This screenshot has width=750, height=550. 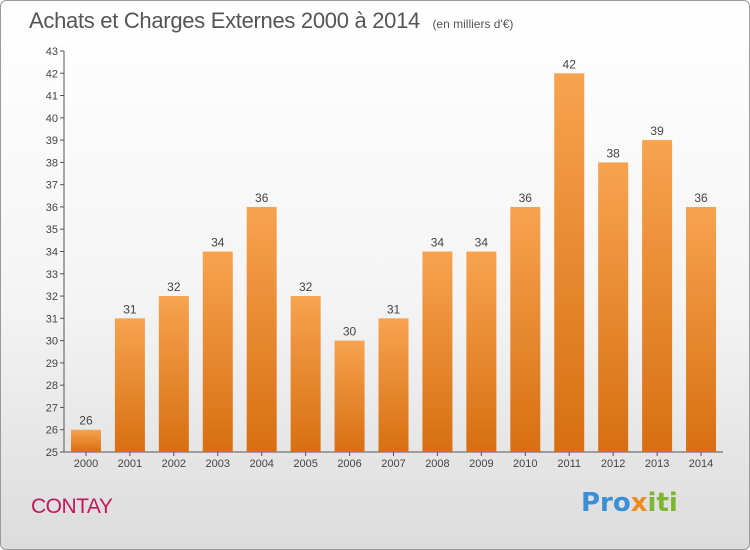 I want to click on x-tick-label: 2007, so click(x=393, y=464).